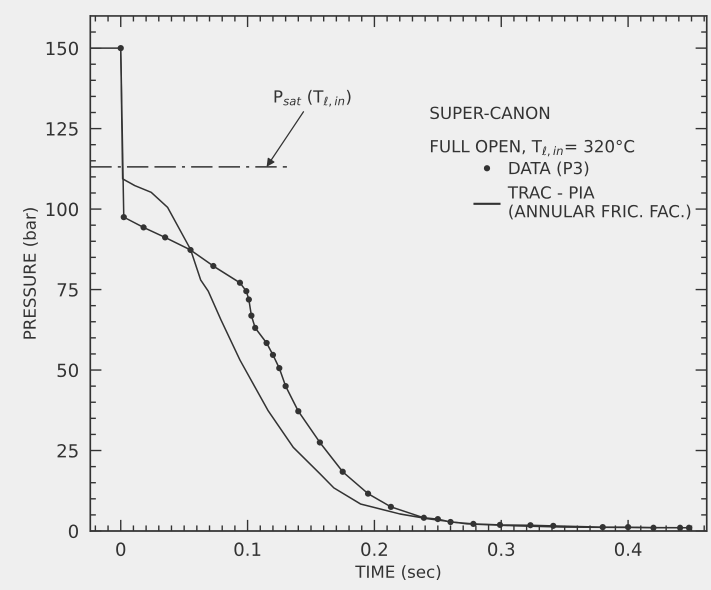  Describe the element at coordinates (599, 203) in the screenshot. I see `legend-label: TRAC - PIA (ANNULAR FRIC. FAC.)` at that location.